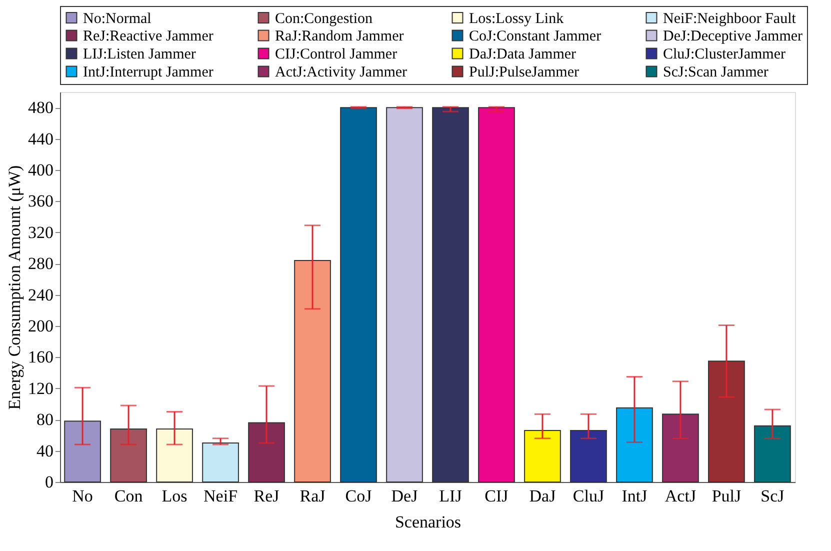 Image resolution: width=831 pixels, height=551 pixels. What do you see at coordinates (175, 496) in the screenshot?
I see `x-tick-label: Los` at bounding box center [175, 496].